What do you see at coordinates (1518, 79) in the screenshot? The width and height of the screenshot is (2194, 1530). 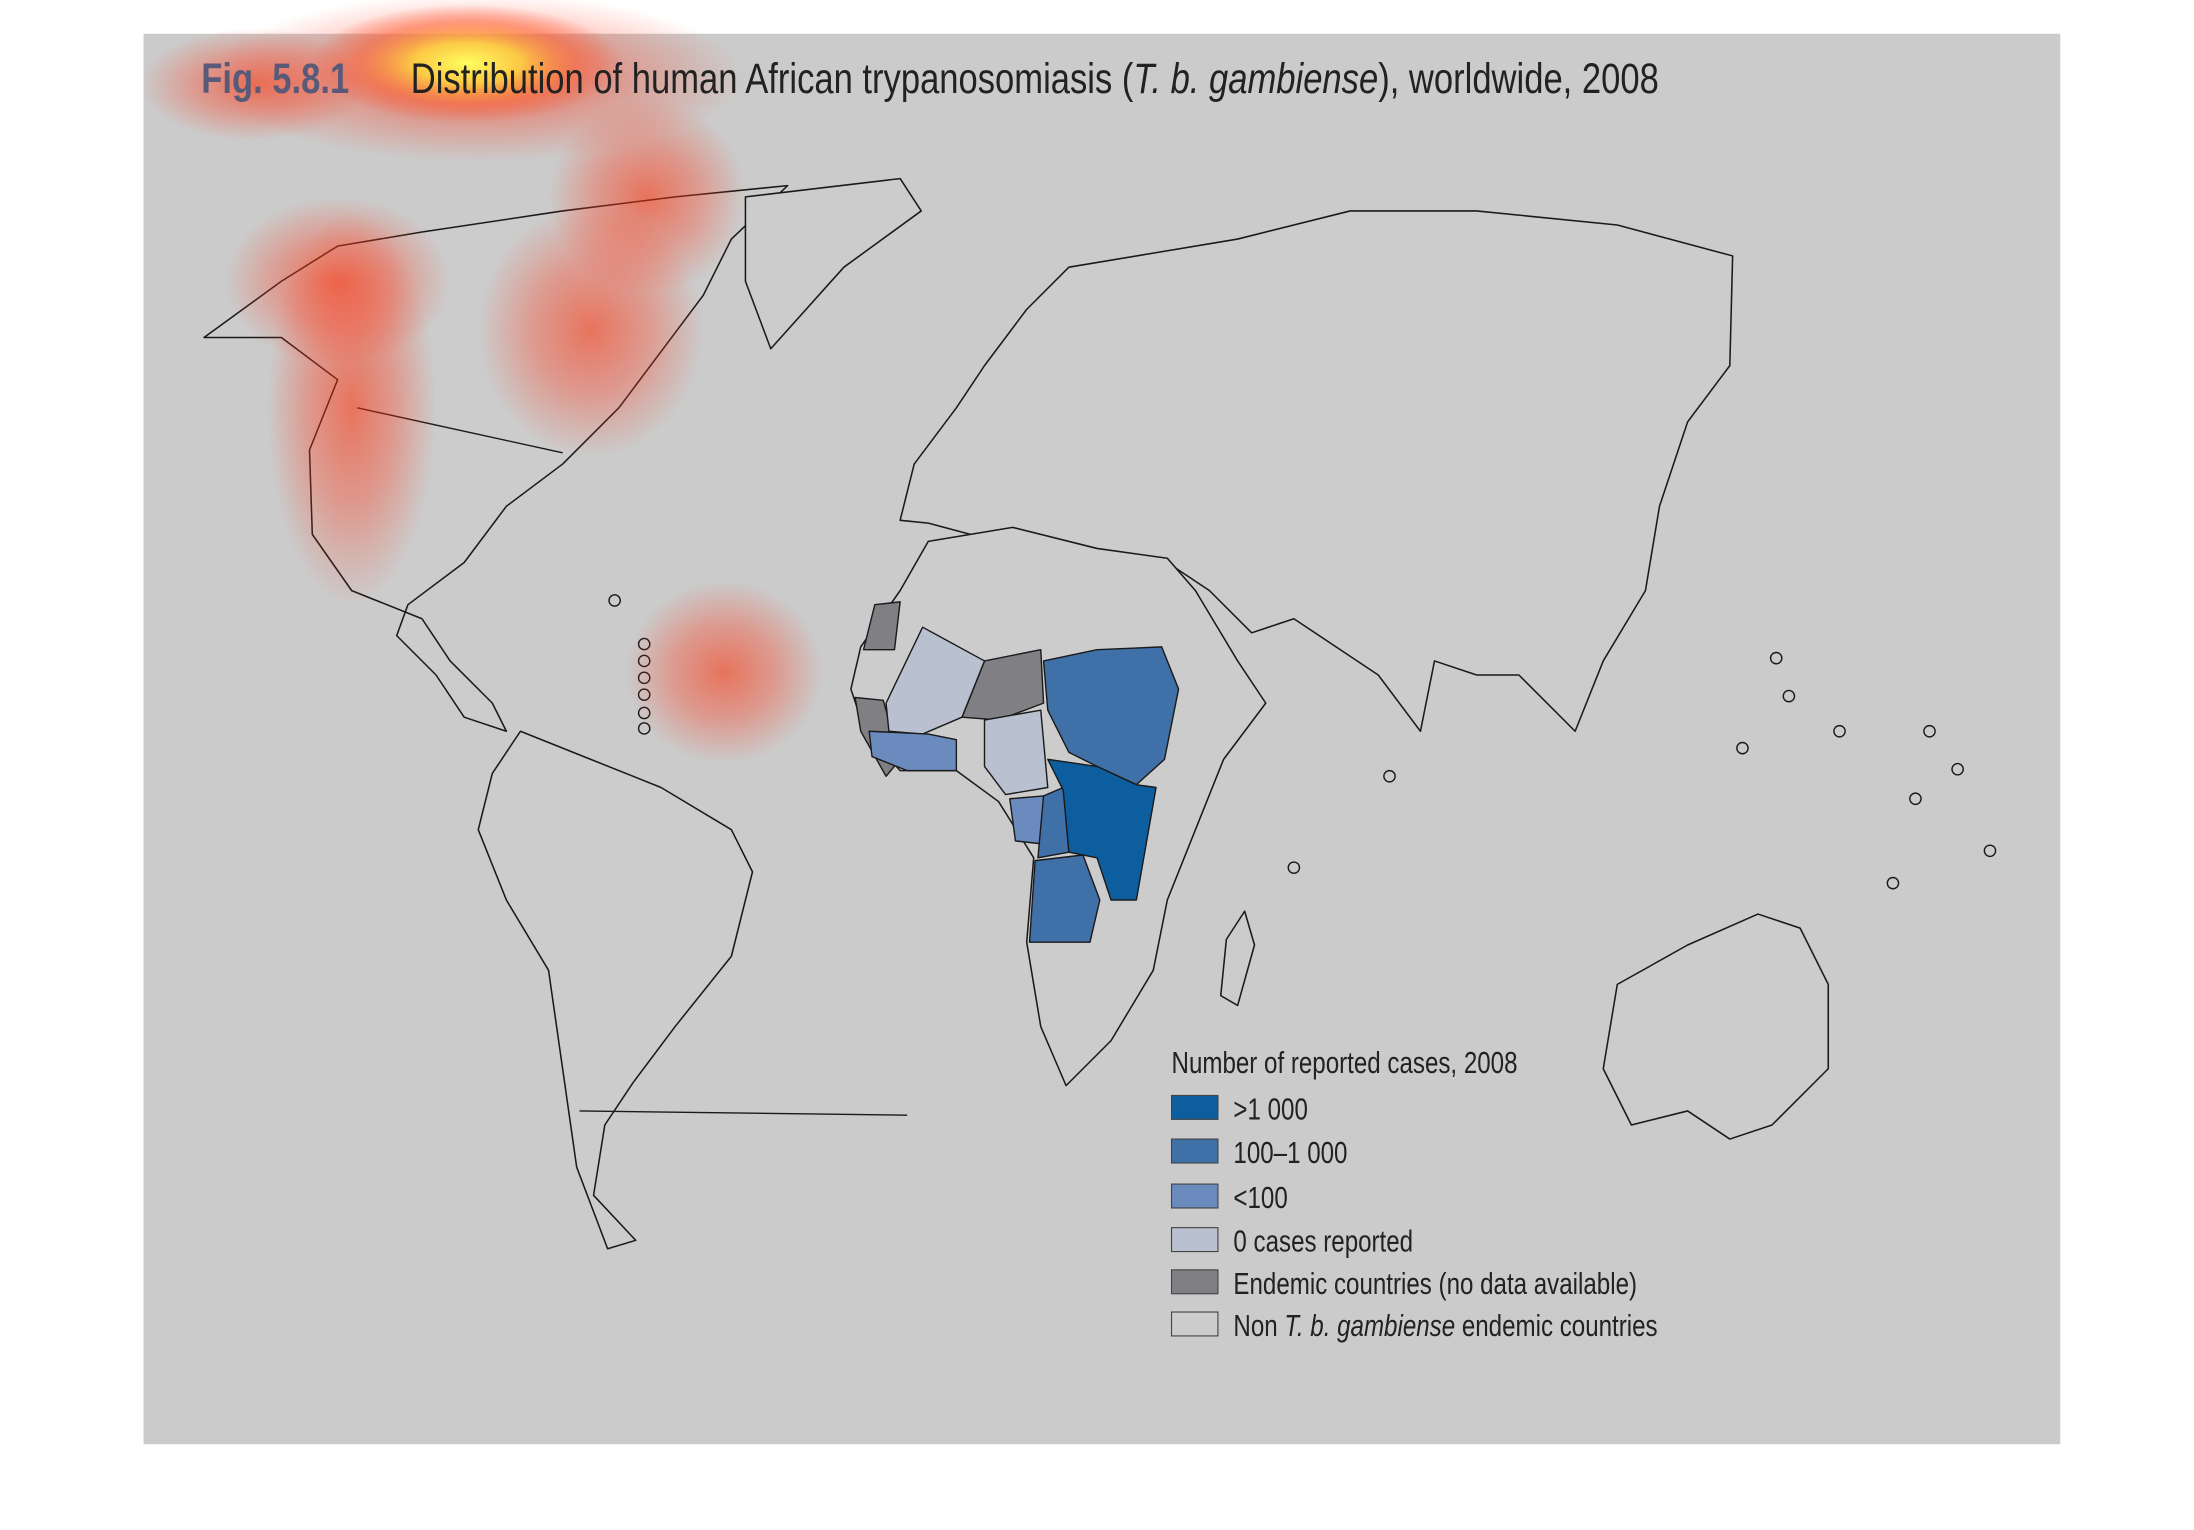 I see `title-text: ), worldwide, 2008` at bounding box center [1518, 79].